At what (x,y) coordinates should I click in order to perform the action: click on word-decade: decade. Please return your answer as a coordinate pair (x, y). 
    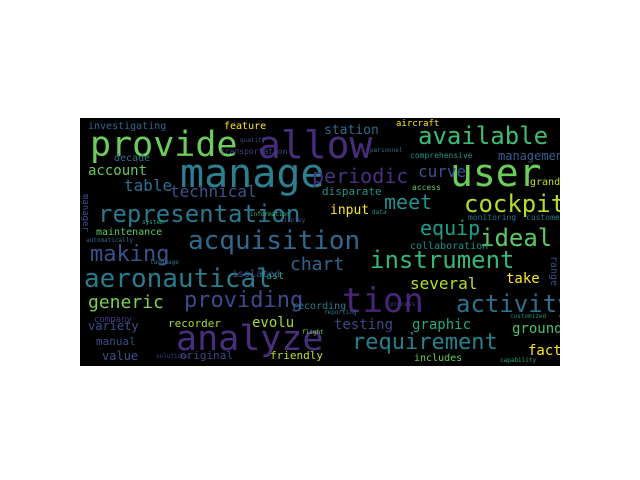
    Looking at the image, I should click on (132, 158).